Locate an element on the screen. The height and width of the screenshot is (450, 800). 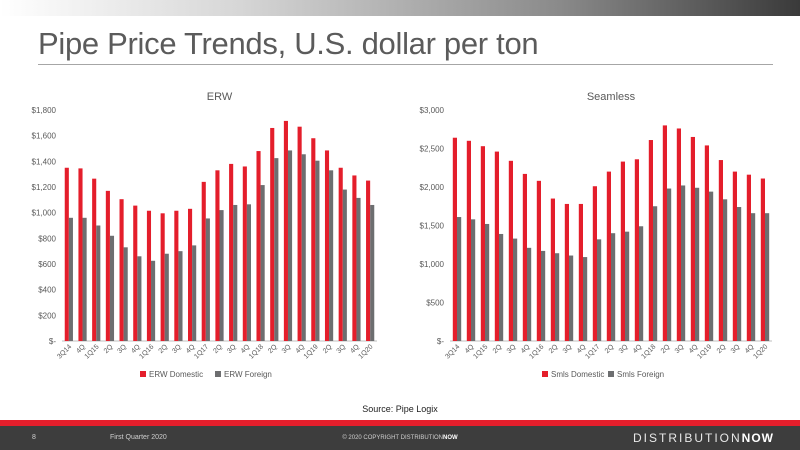
y-tick-label: $1,800 is located at coordinates (44, 110).